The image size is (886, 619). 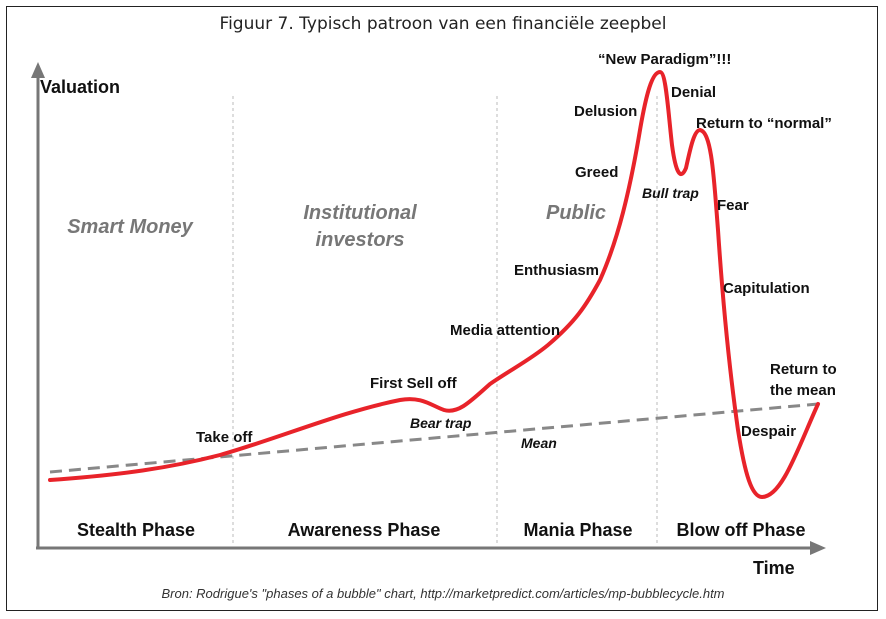 I want to click on y-axis-arrow, so click(x=38, y=70).